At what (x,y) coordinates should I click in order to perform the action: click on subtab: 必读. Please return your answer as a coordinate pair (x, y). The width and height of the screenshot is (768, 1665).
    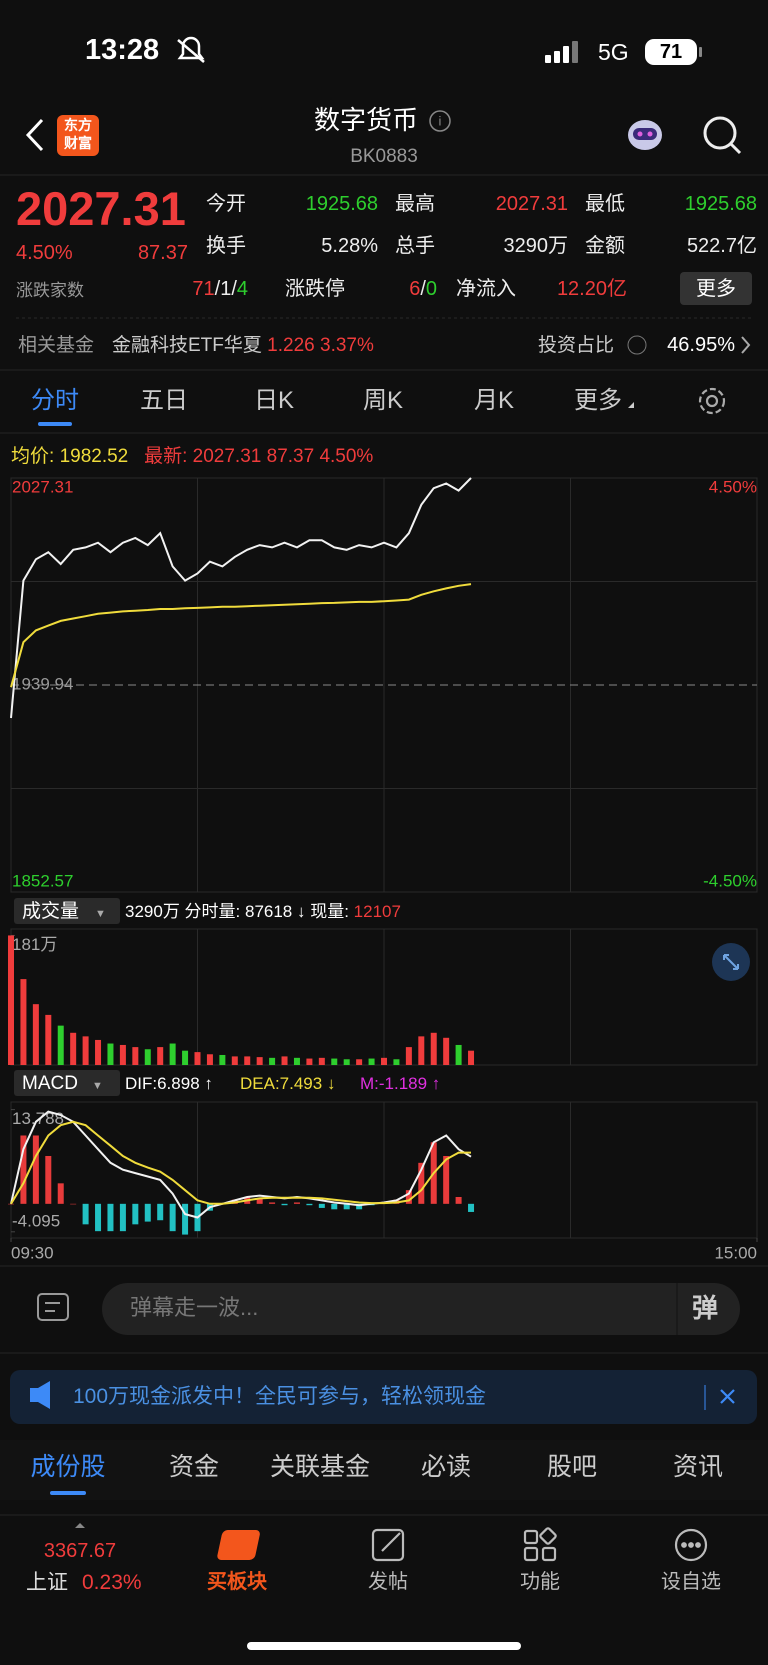
    Looking at the image, I should click on (445, 1467).